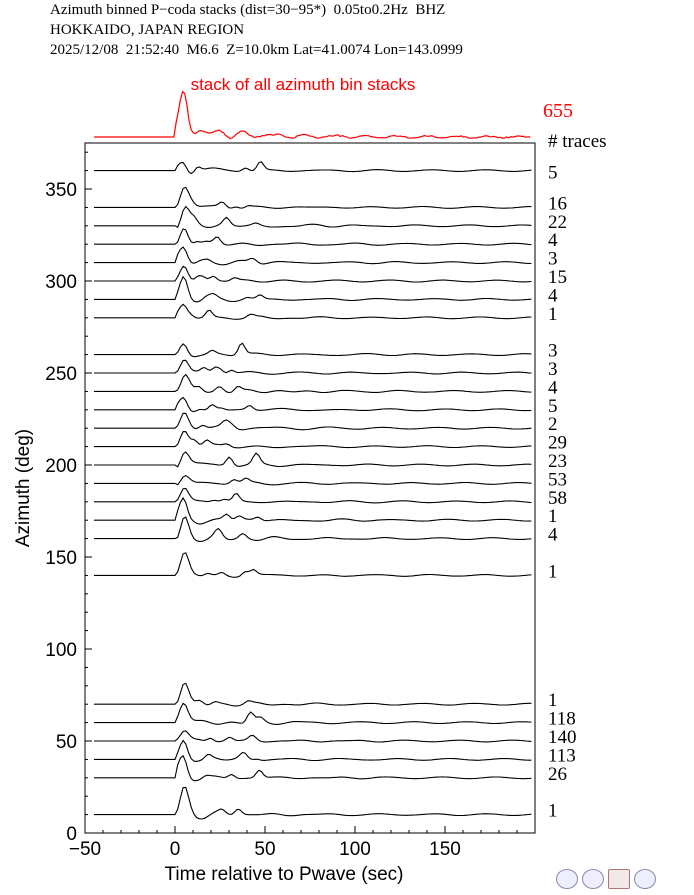 The width and height of the screenshot is (694, 895). I want to click on y-tick-label: 200, so click(61, 466).